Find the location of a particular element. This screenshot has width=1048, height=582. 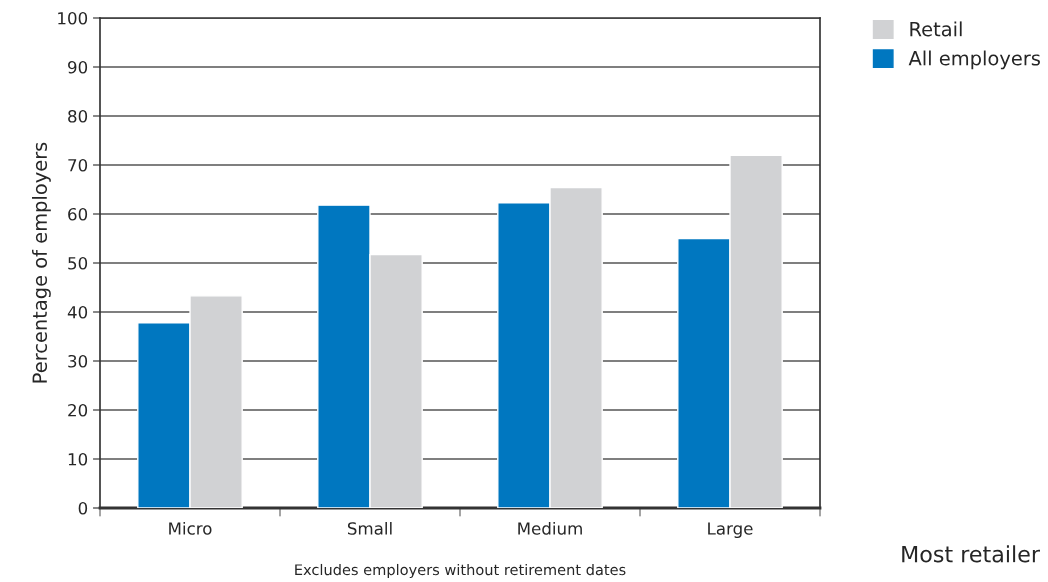

legend-label: All employers is located at coordinates (974, 60).